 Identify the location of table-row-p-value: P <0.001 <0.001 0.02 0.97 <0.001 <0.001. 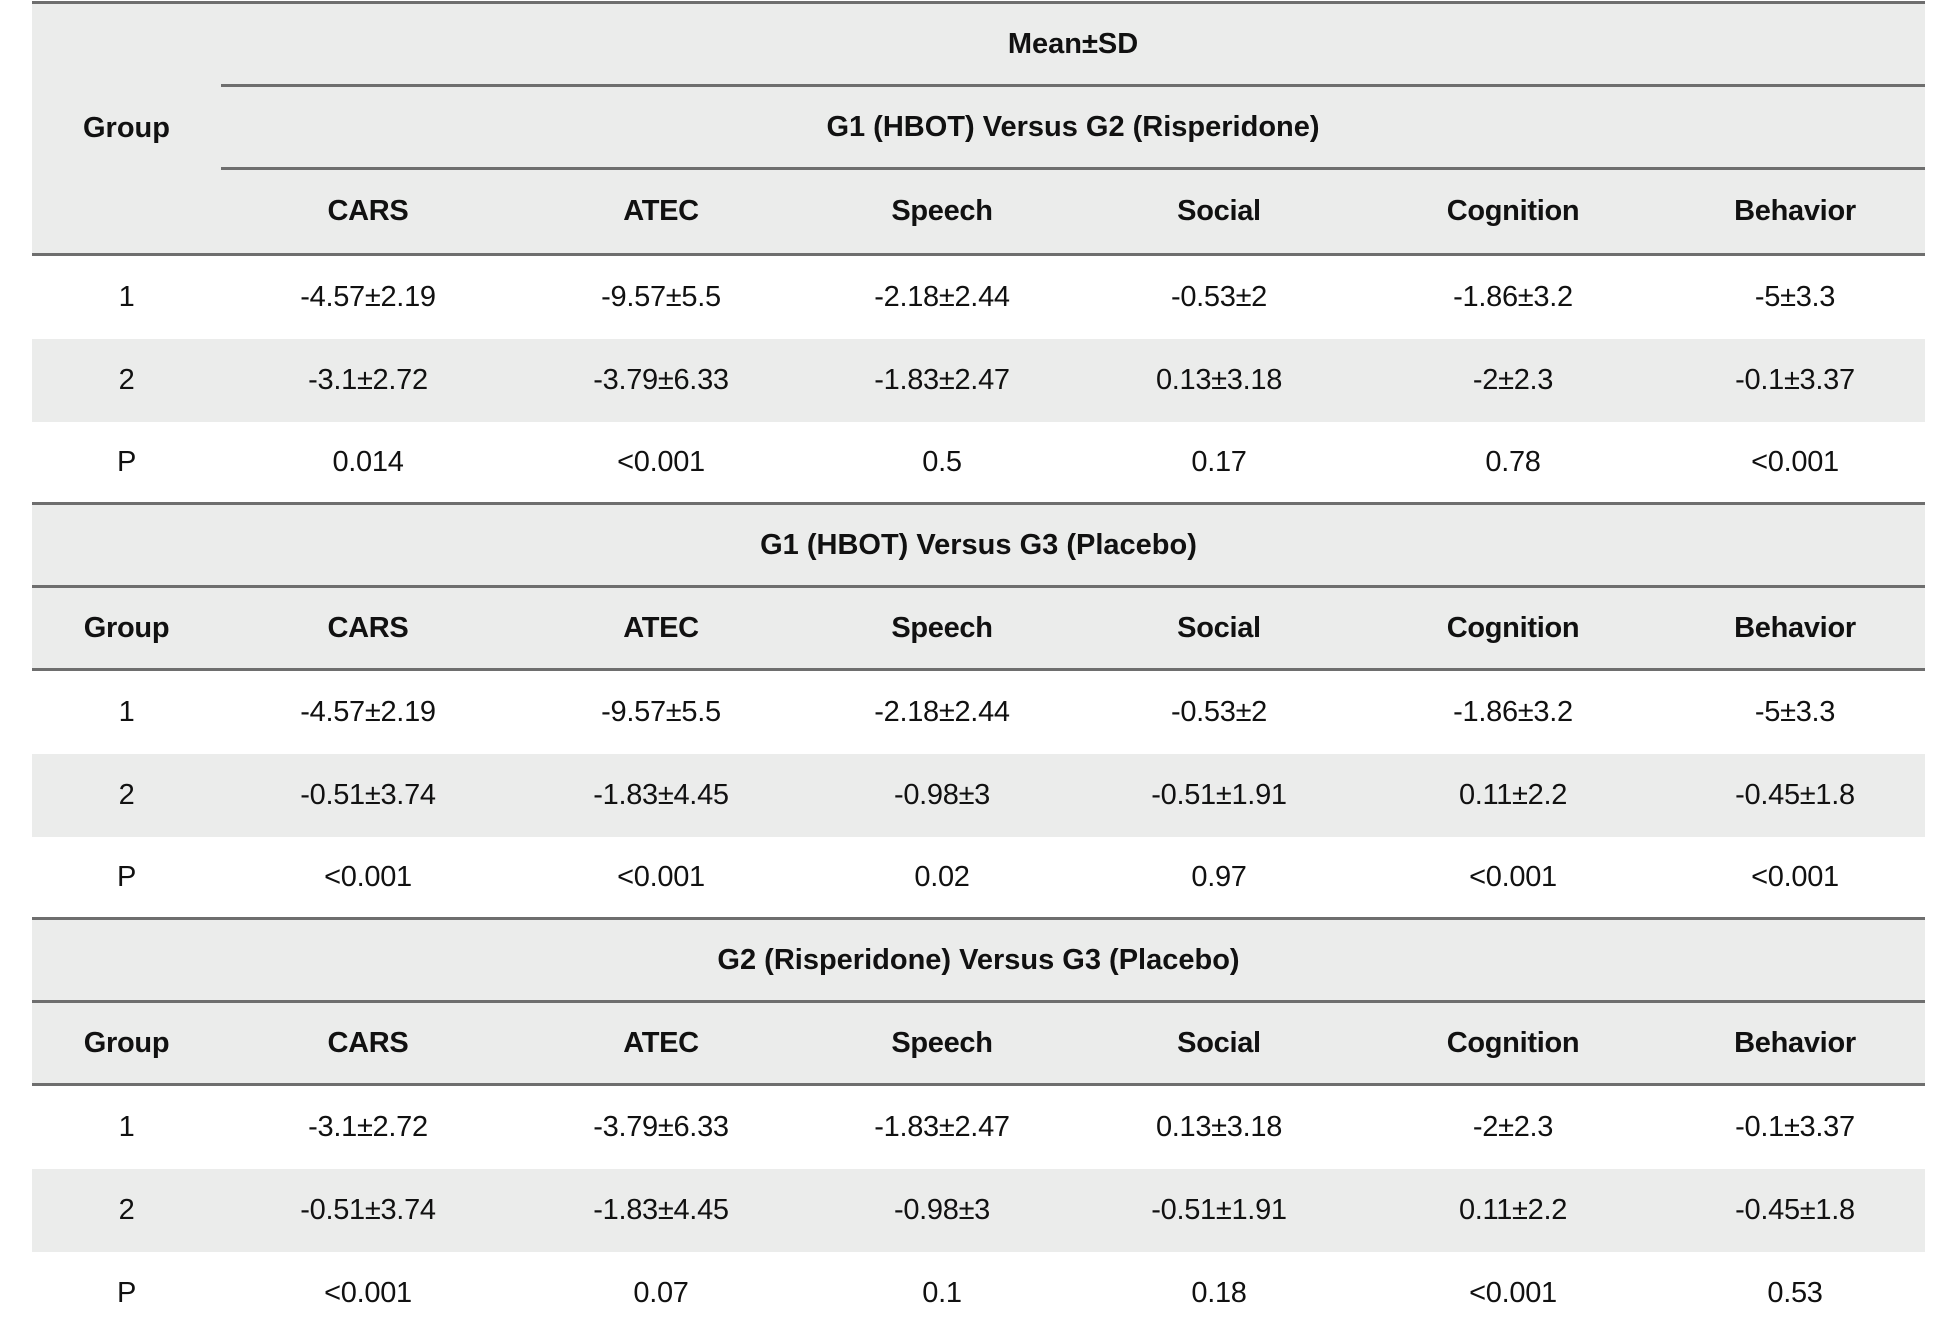
(978, 878).